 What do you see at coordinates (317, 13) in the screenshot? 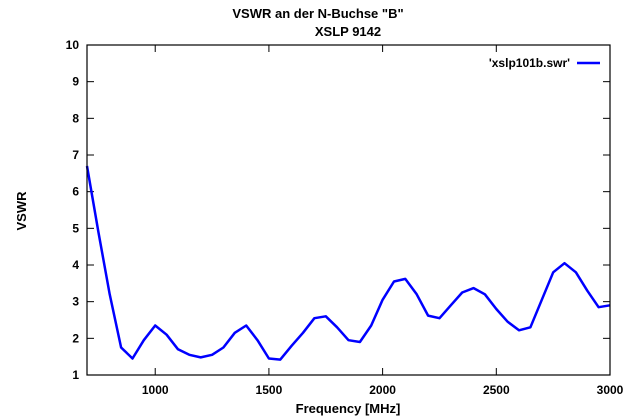
I see `chart-title: VSWR an der N-Buchse "B"` at bounding box center [317, 13].